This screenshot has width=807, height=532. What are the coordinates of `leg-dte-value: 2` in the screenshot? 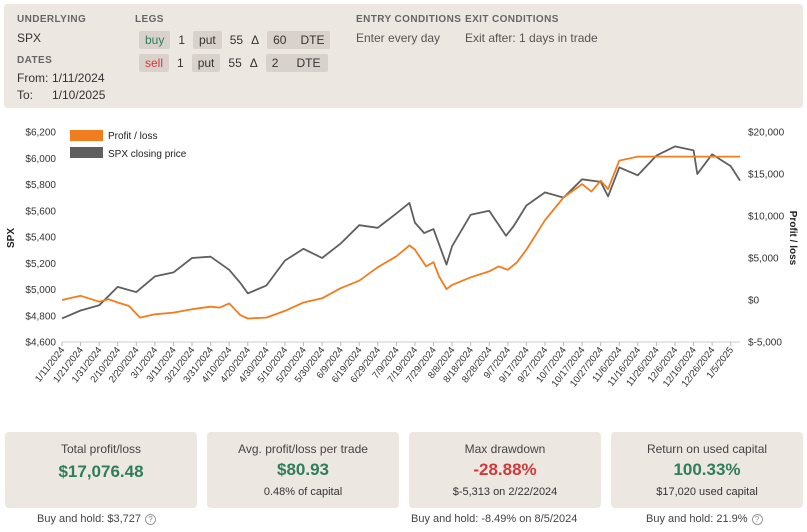 It's located at (275, 63).